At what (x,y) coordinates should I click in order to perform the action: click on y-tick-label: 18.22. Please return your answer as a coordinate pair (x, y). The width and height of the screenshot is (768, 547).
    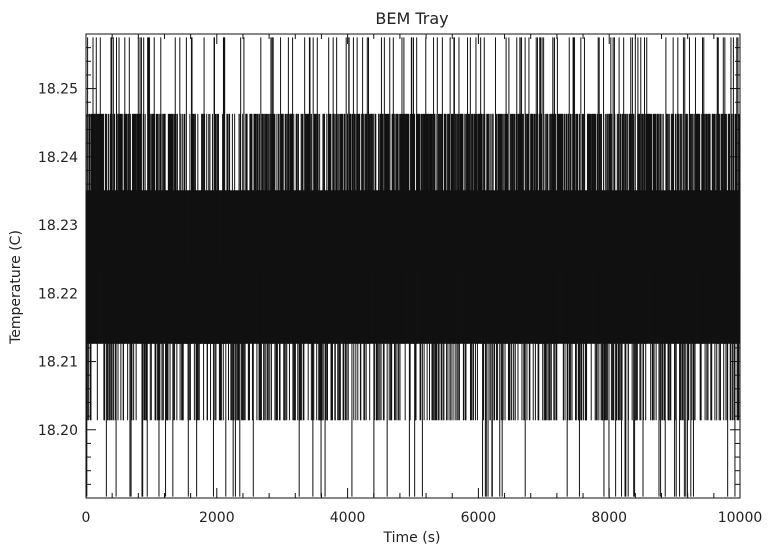
    Looking at the image, I should click on (58, 294).